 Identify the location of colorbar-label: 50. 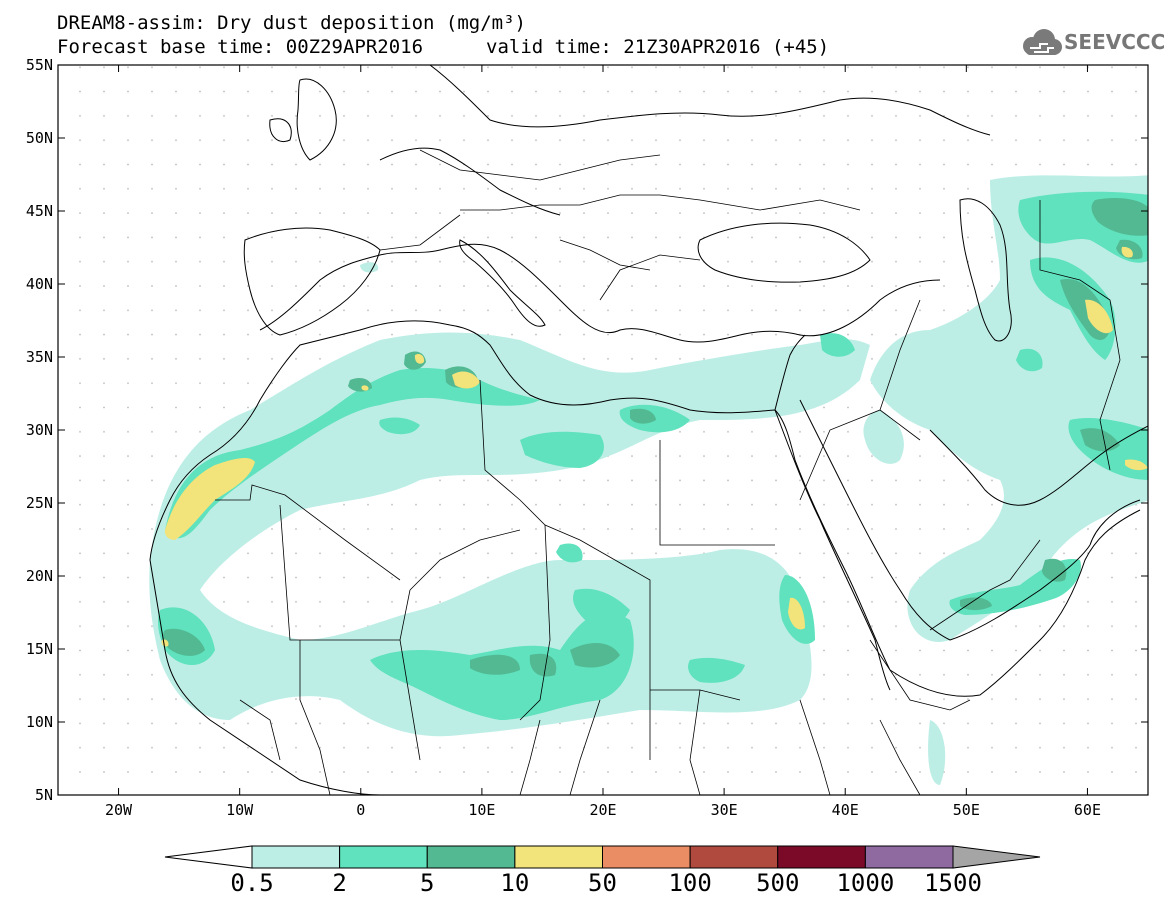
(602, 883).